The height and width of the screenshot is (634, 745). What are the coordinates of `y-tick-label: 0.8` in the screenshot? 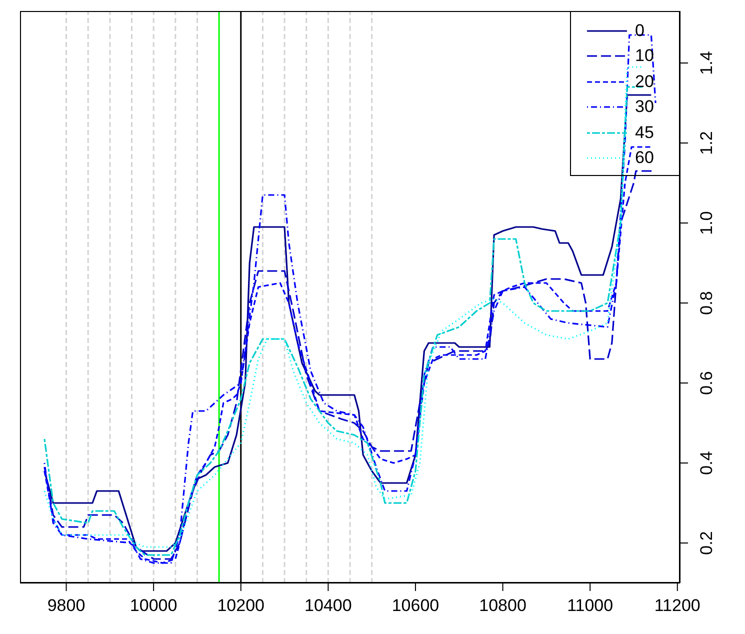 It's located at (706, 303).